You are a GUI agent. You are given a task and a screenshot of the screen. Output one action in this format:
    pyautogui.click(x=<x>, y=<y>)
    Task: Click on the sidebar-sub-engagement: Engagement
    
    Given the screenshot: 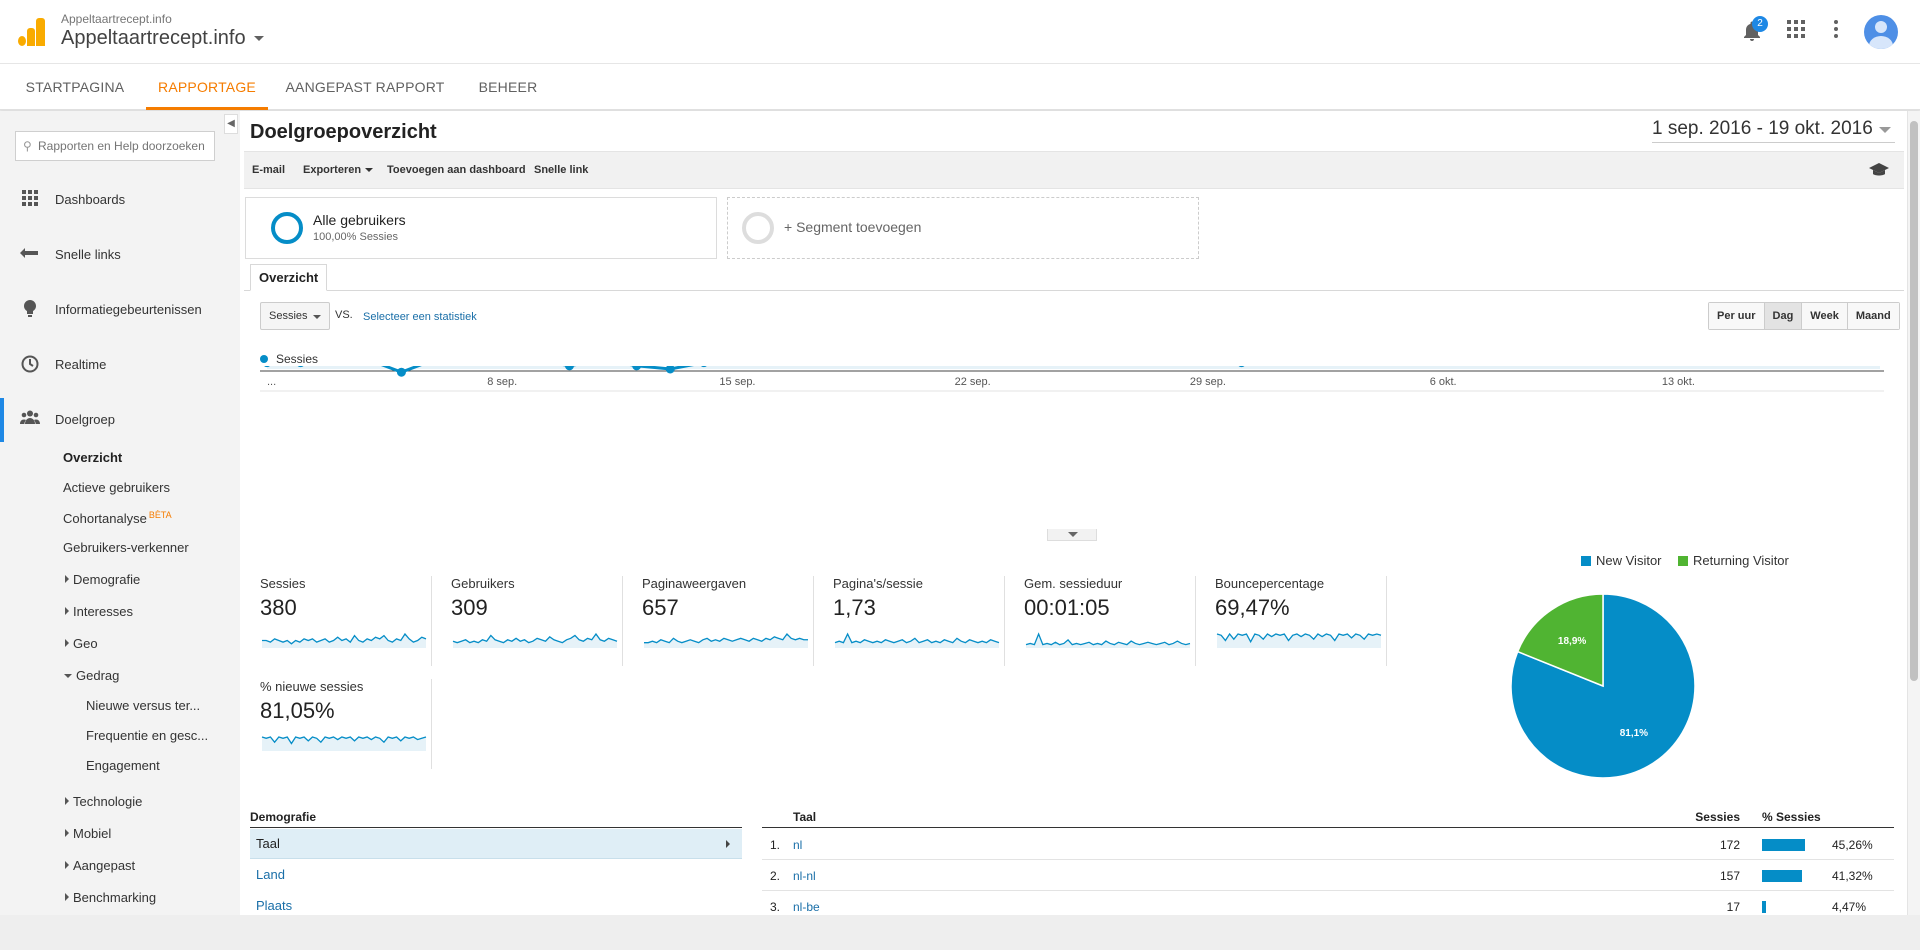 What is the action you would take?
    pyautogui.click(x=123, y=765)
    